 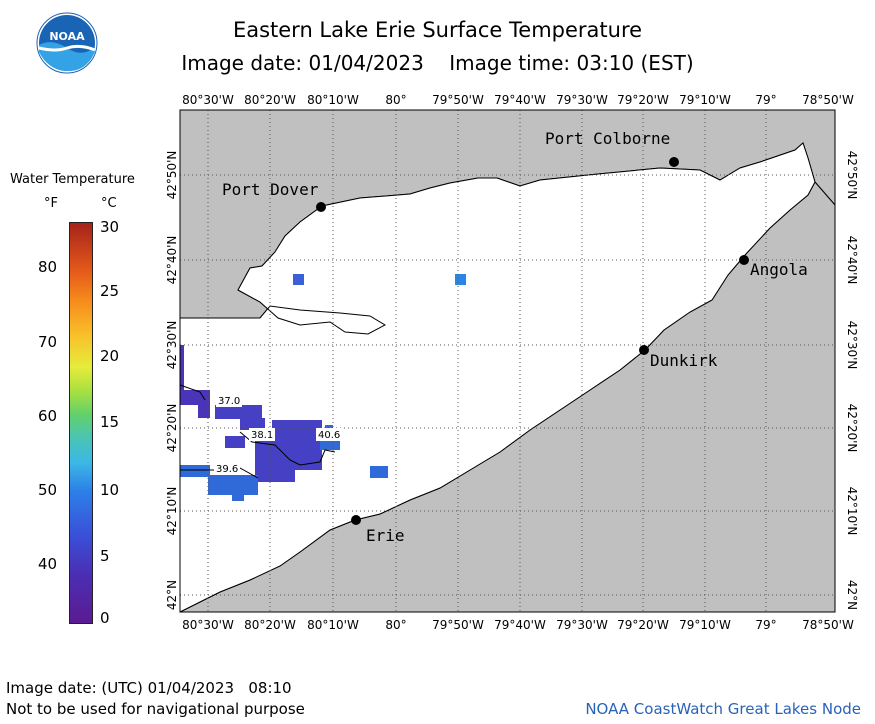 What do you see at coordinates (302, 63) in the screenshot?
I see `image-date: Image date: 01/04/2023` at bounding box center [302, 63].